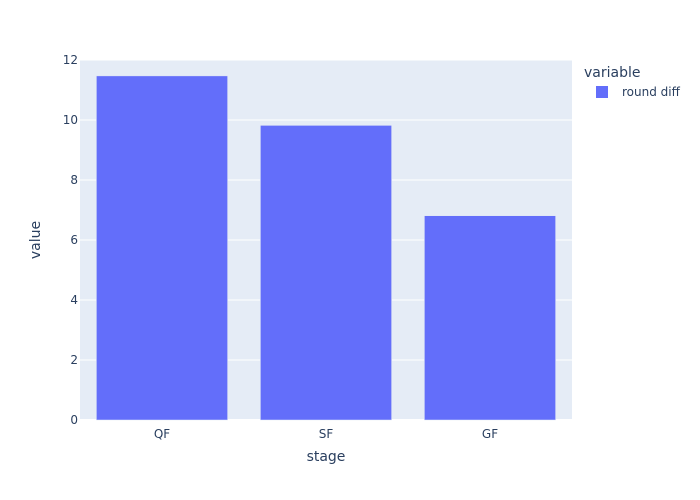 The width and height of the screenshot is (700, 500). What do you see at coordinates (70, 60) in the screenshot?
I see `y-tick-label: 12` at bounding box center [70, 60].